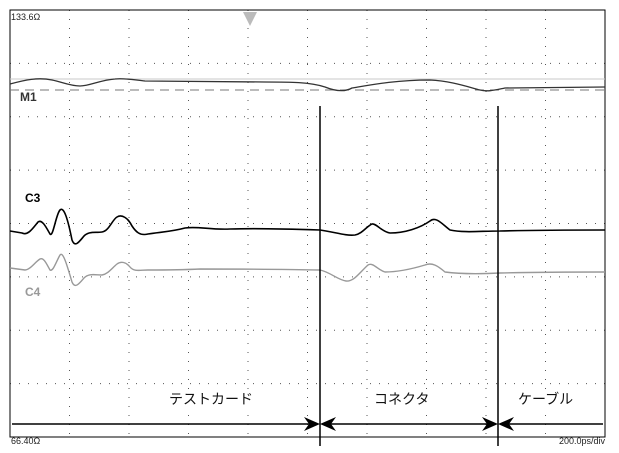 The image size is (619, 453). Describe the element at coordinates (211, 399) in the screenshot. I see `segment-label-test-card: テストカード` at that location.